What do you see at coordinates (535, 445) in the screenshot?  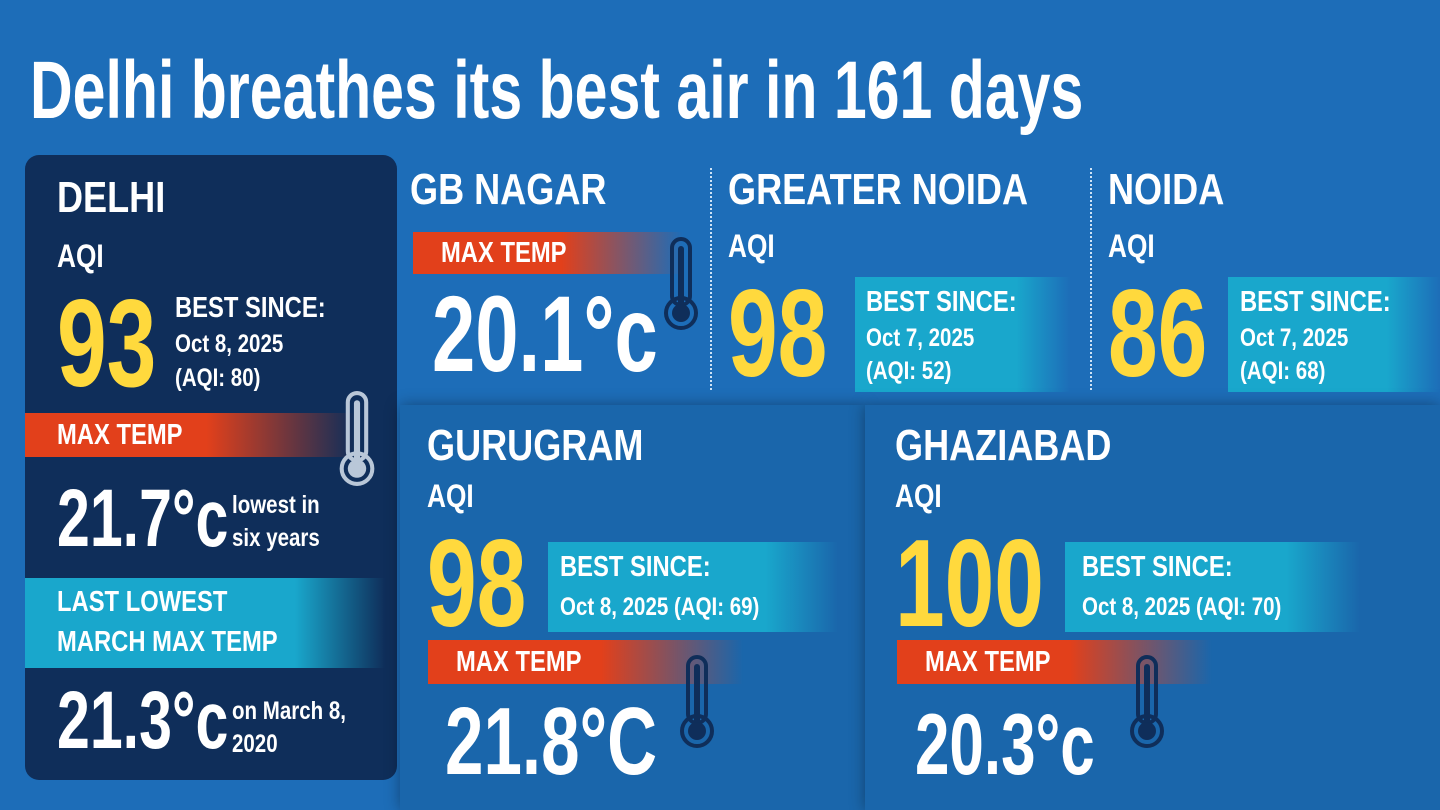 I see `city-name: GURUGRAM` at bounding box center [535, 445].